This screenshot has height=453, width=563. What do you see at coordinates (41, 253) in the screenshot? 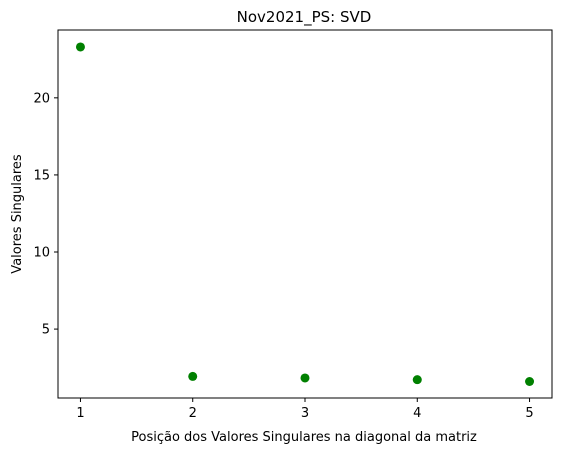
I see `y-tick-label: 10` at bounding box center [41, 253].